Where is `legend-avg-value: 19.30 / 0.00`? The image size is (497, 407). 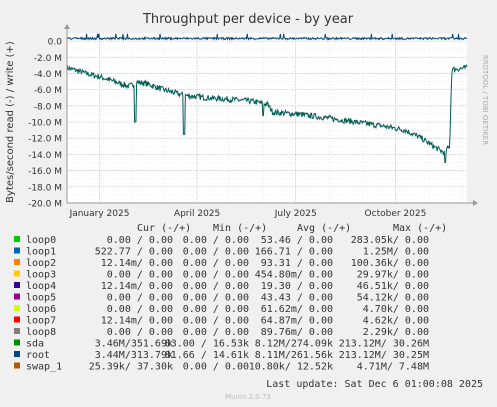 legend-avg-value: 19.30 / 0.00 is located at coordinates (297, 286).